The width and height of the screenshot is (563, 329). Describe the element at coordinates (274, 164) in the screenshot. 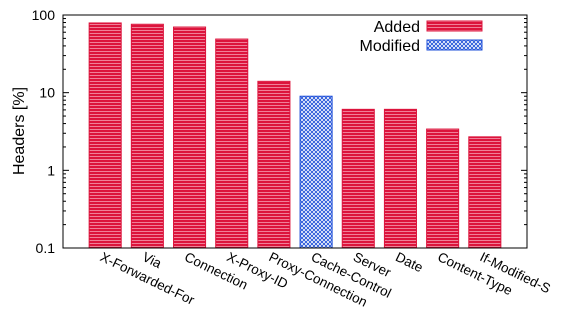

I see `bar-proxy-connection` at that location.